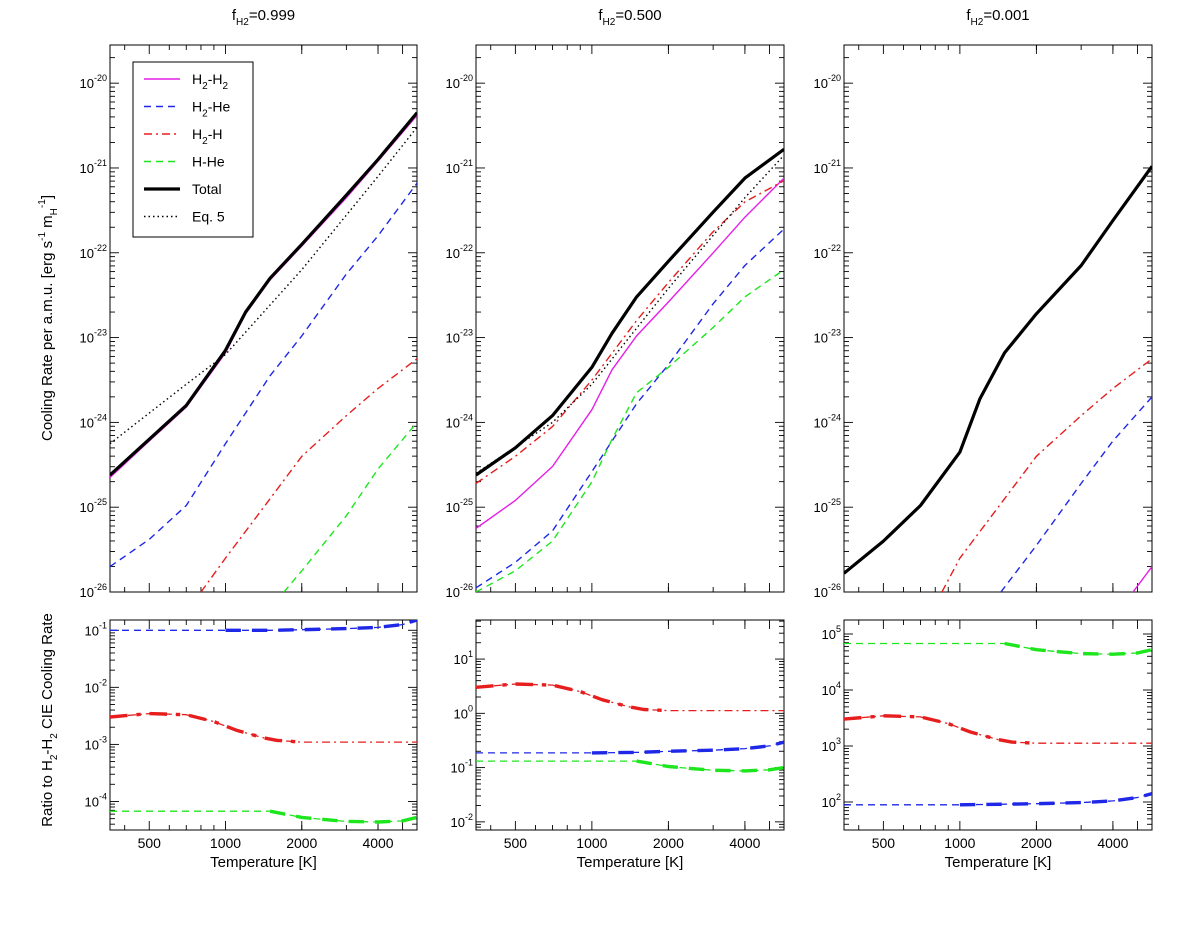 The width and height of the screenshot is (1199, 926). What do you see at coordinates (831, 745) in the screenshot?
I see `y-tick-label: 10³` at bounding box center [831, 745].